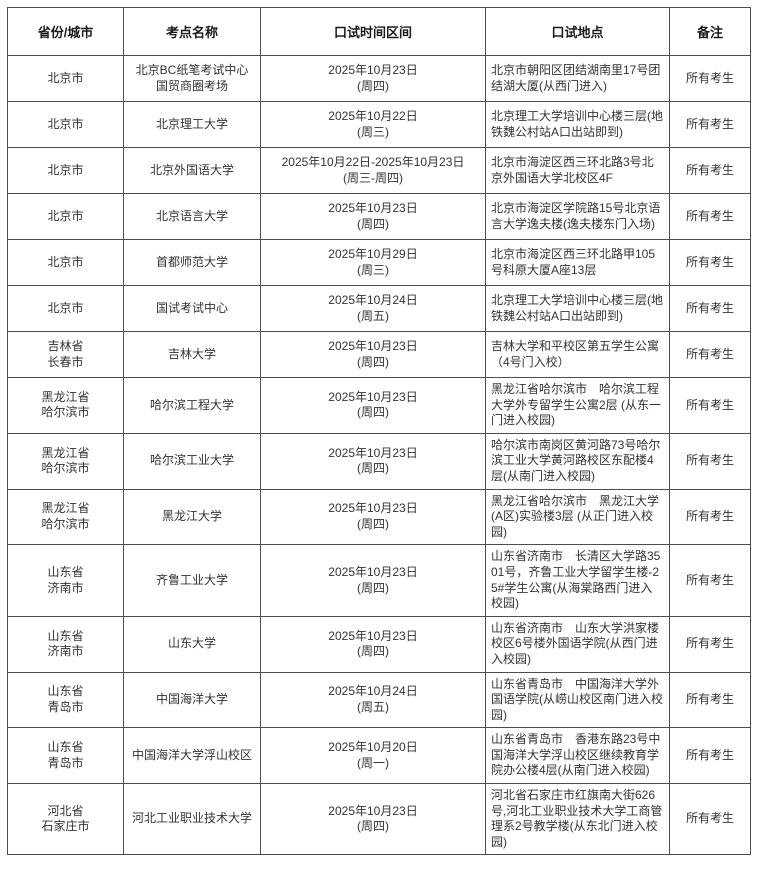  Describe the element at coordinates (192, 461) in the screenshot. I see `cell-center: 哈尔滨工业大学` at that location.